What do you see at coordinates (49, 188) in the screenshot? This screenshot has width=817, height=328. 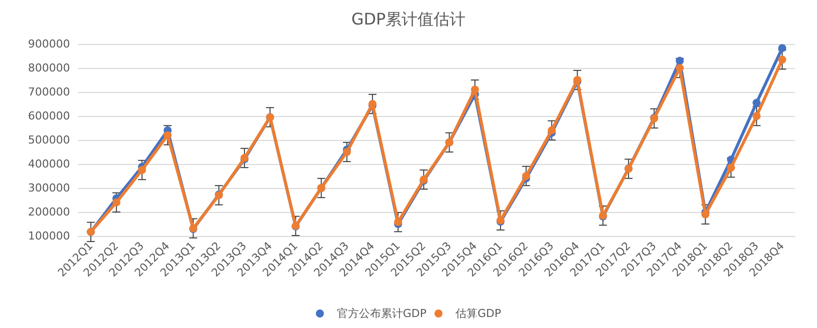 I see `y-tick-label: 300000` at bounding box center [49, 188].